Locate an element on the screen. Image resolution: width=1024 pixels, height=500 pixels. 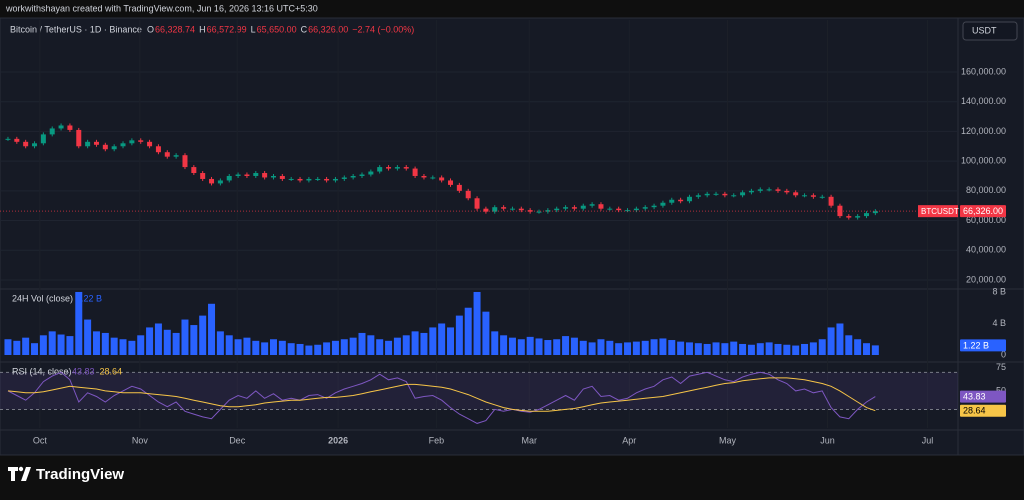
y-tick-label: 20,000.00 is located at coordinates (986, 279).